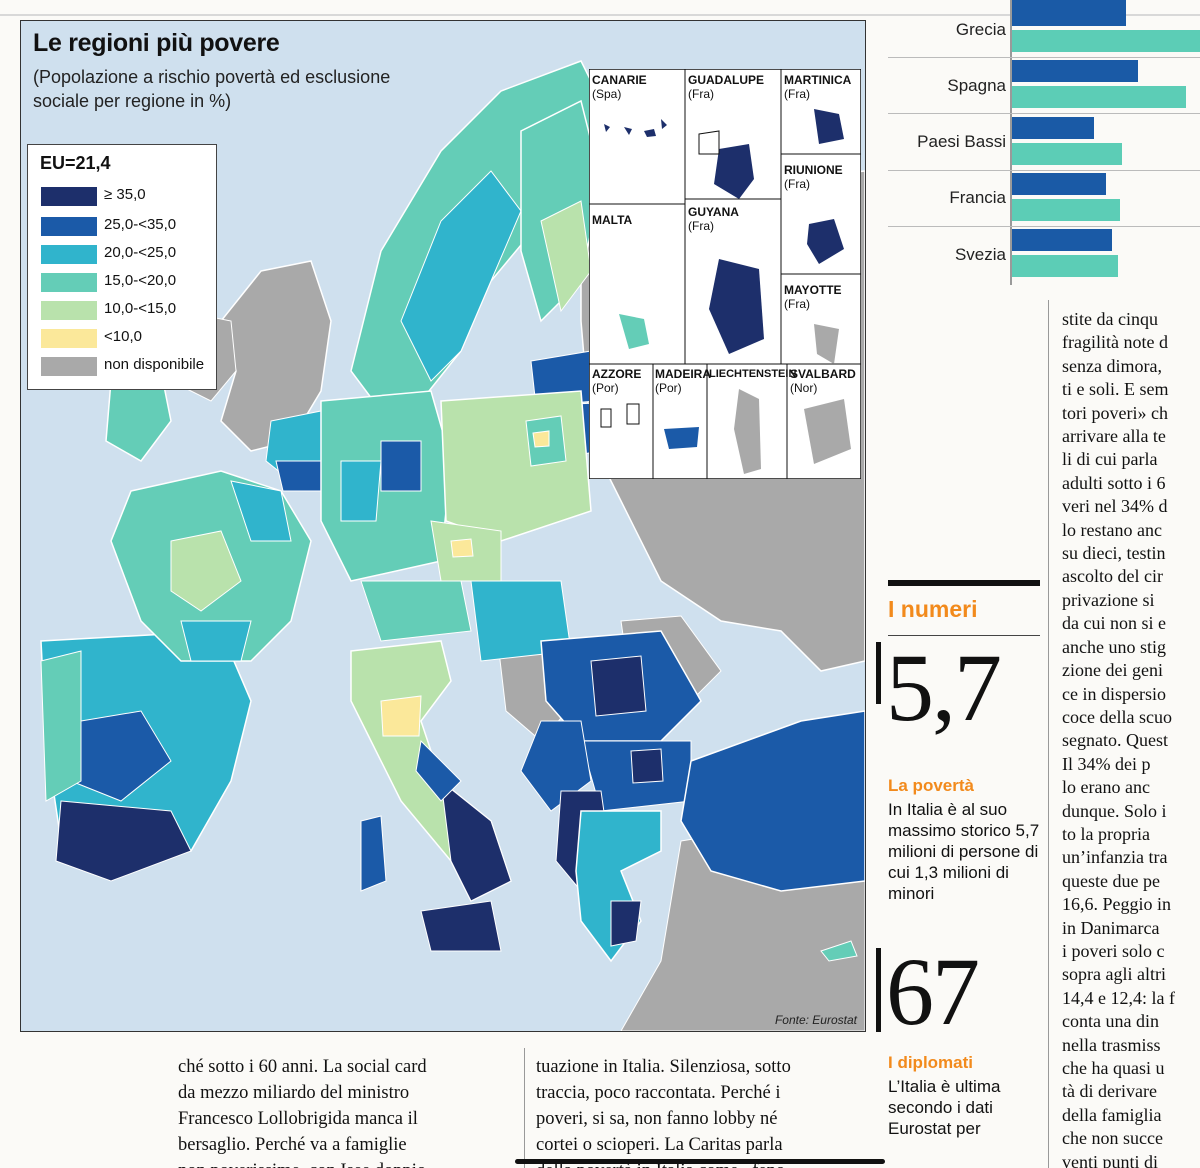 The width and height of the screenshot is (1200, 1168). What do you see at coordinates (1099, 97) in the screenshot?
I see `bar-spagna-light` at bounding box center [1099, 97].